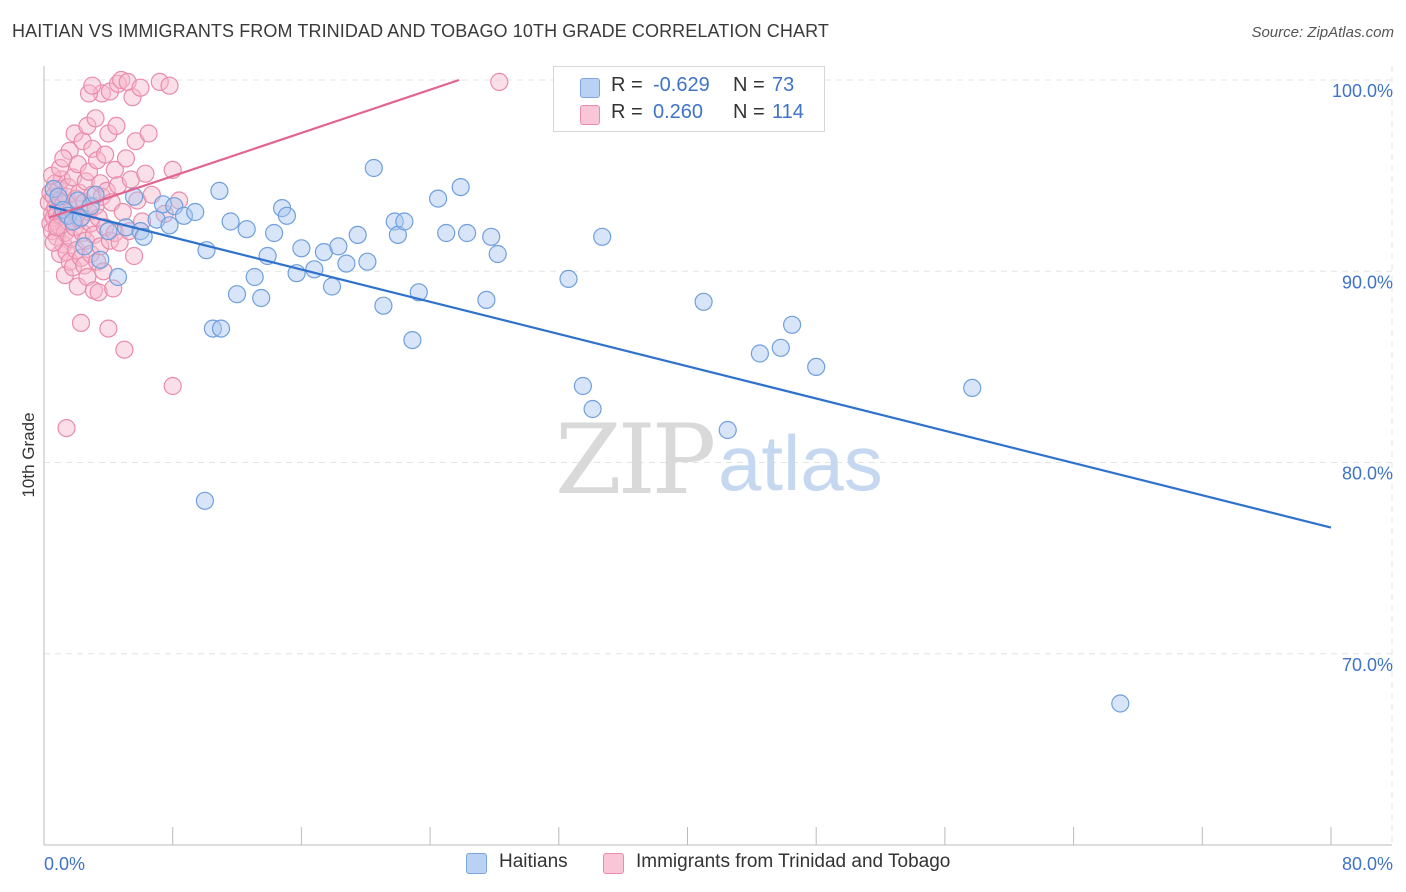 The image size is (1406, 892). I want to click on legend-r-value: -0.629, so click(681, 85).